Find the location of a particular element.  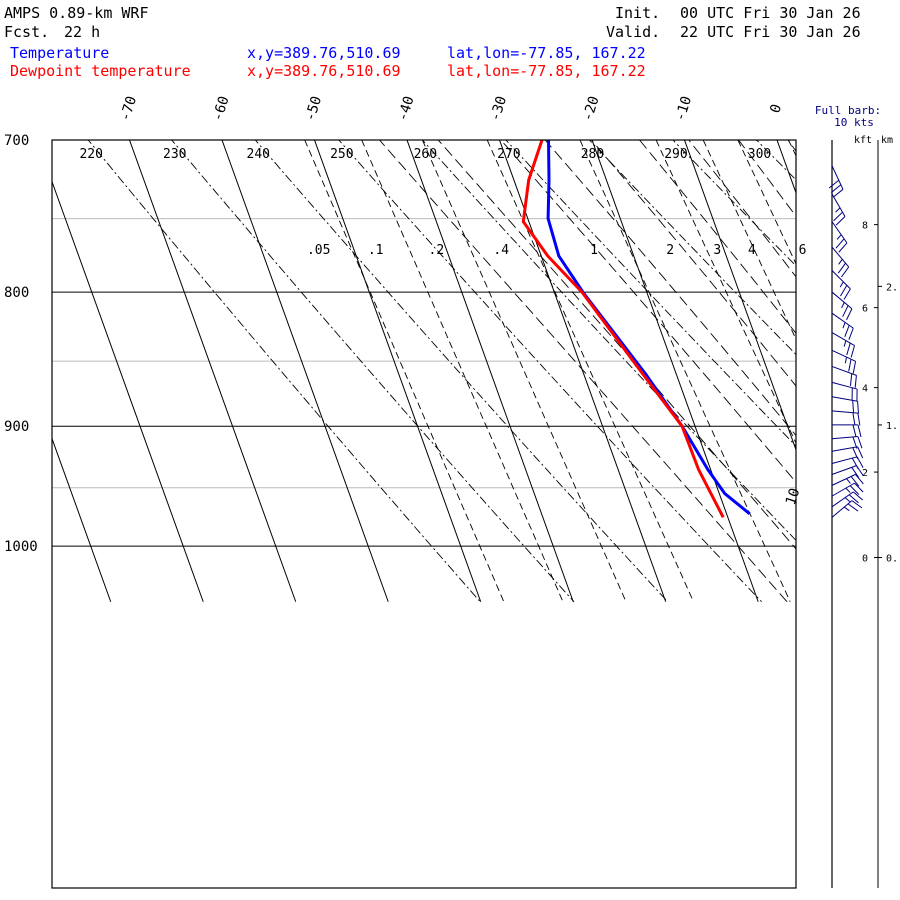

valid-value: 22 UTC Fri 30 Jan 26 is located at coordinates (770, 32).